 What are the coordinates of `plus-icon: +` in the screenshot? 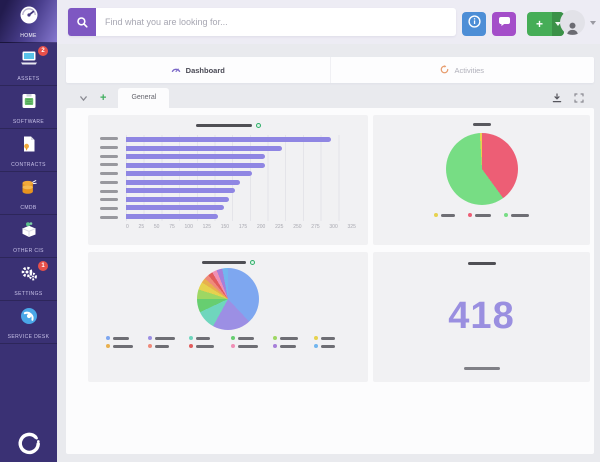 It's located at (539, 24).